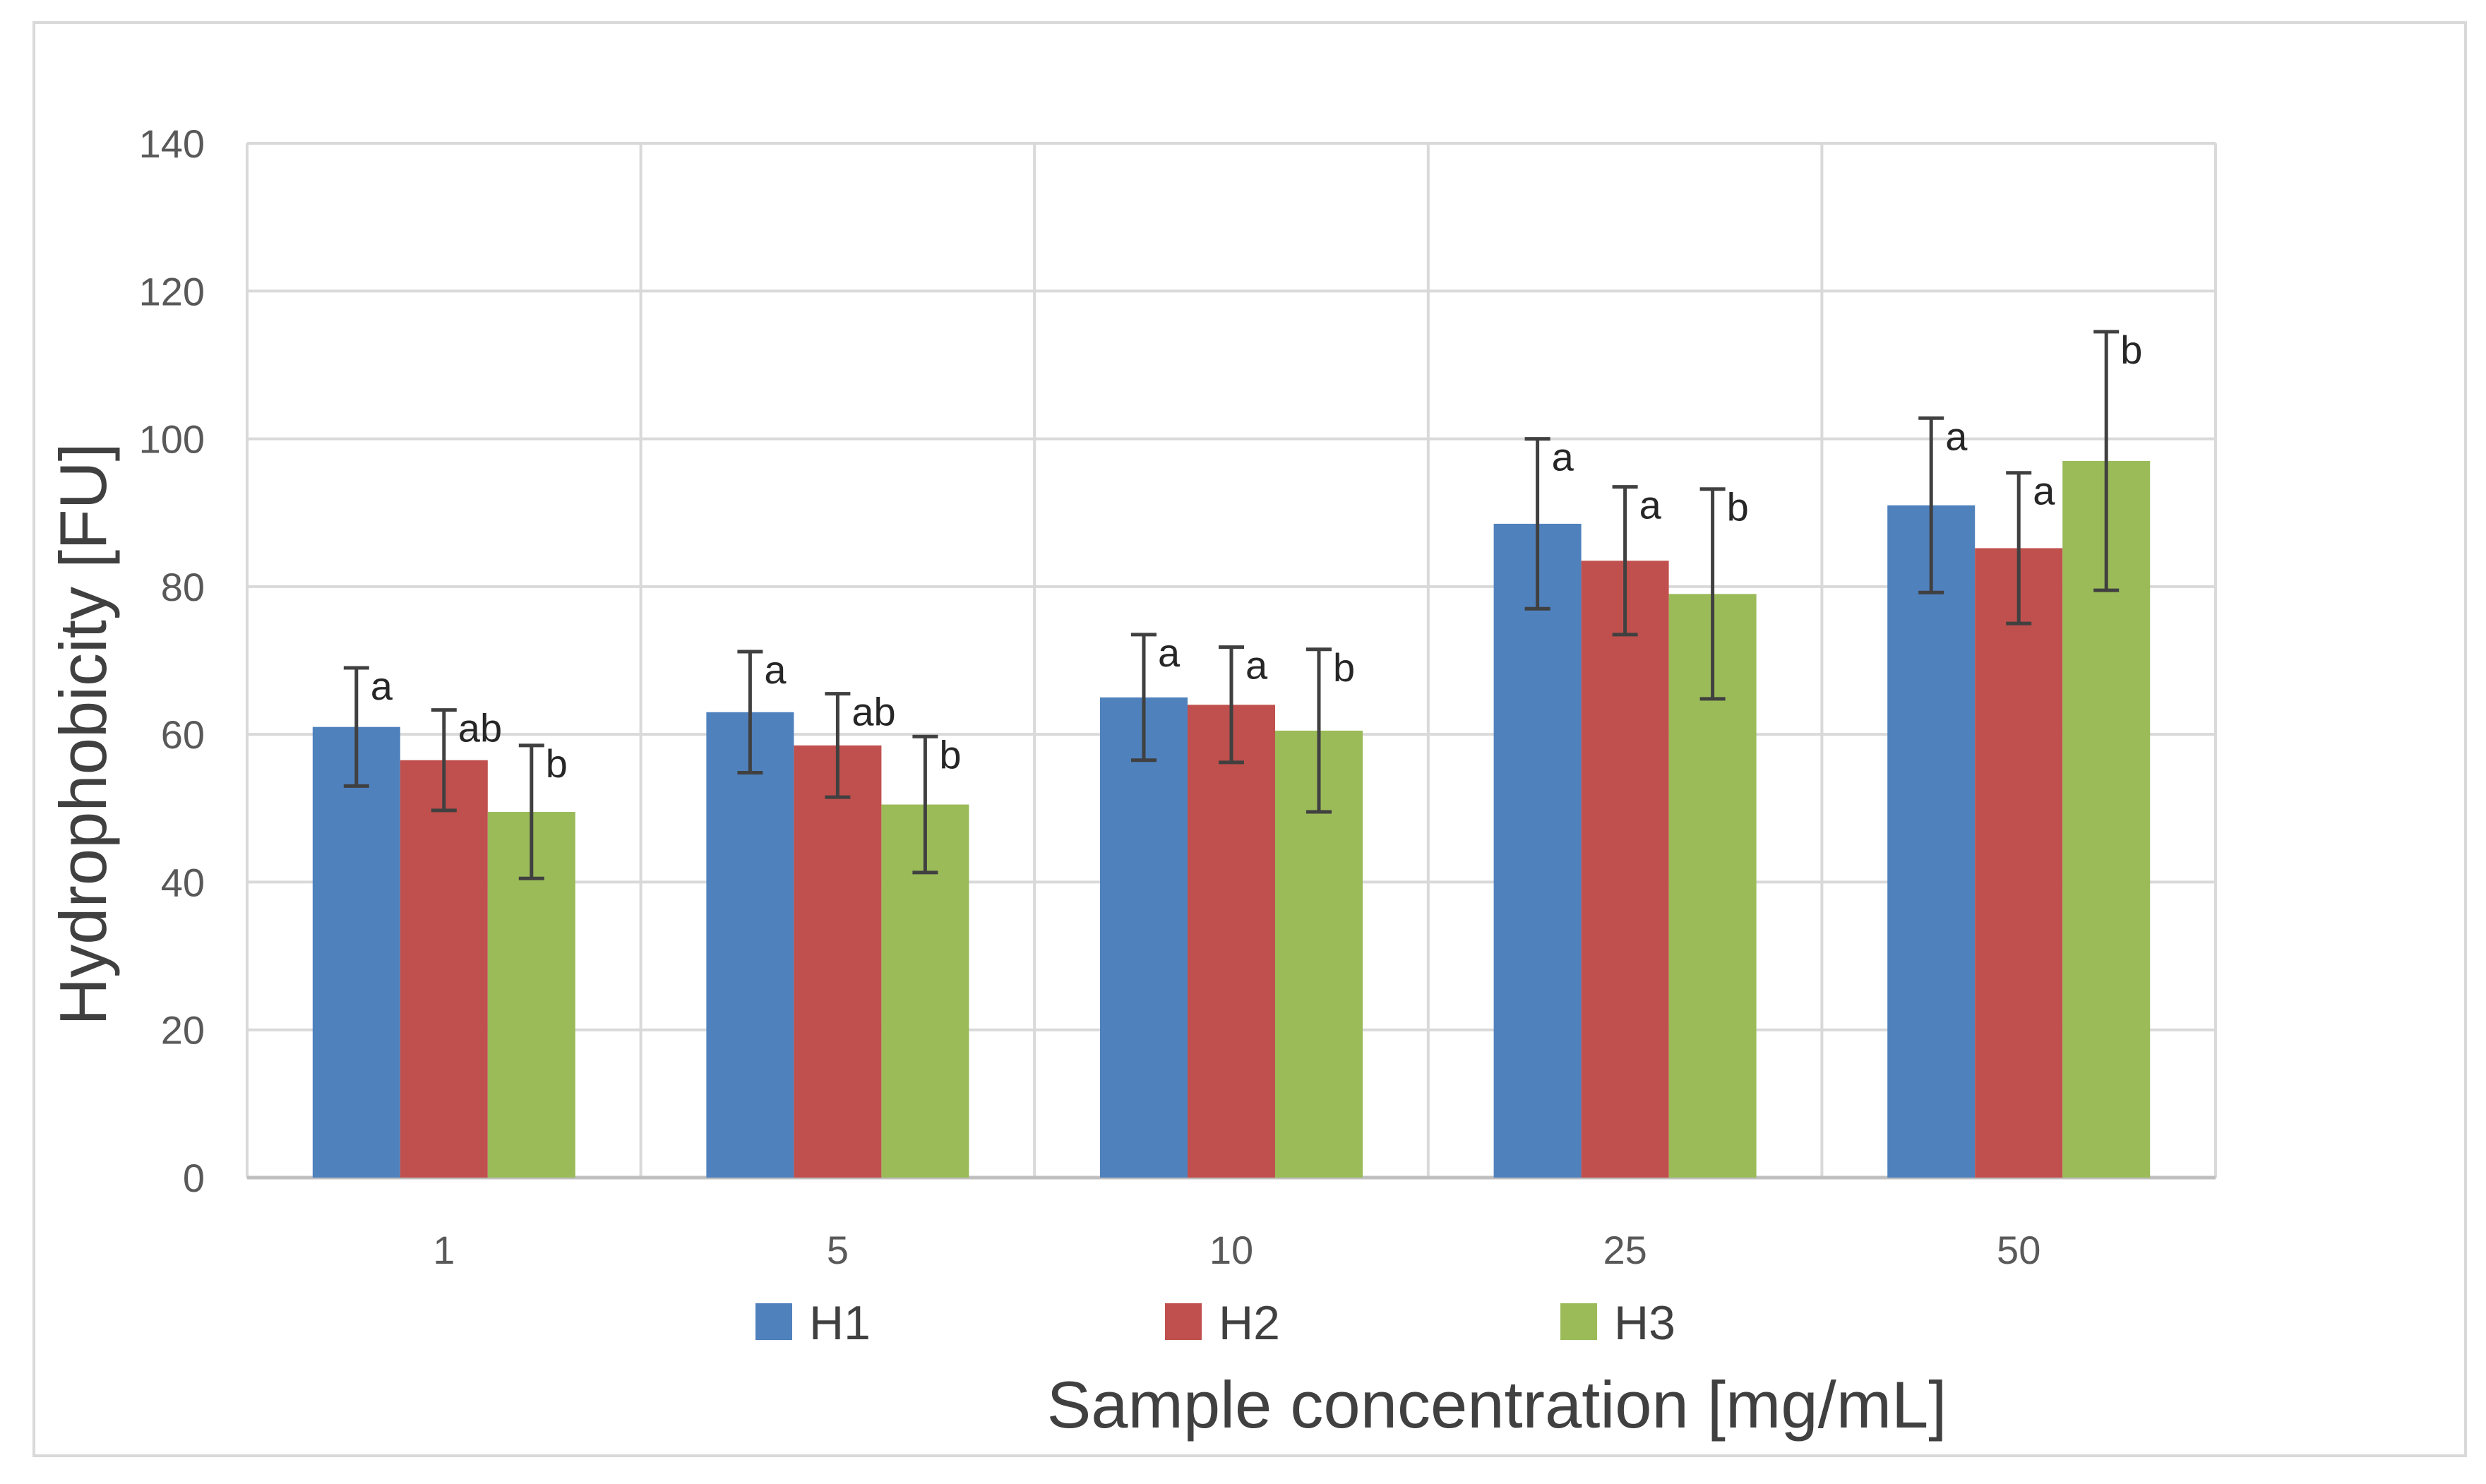 Image resolution: width=2486 pixels, height=1484 pixels. I want to click on x-axis-ticks: 1 5 10 25 50, so click(1236, 1250).